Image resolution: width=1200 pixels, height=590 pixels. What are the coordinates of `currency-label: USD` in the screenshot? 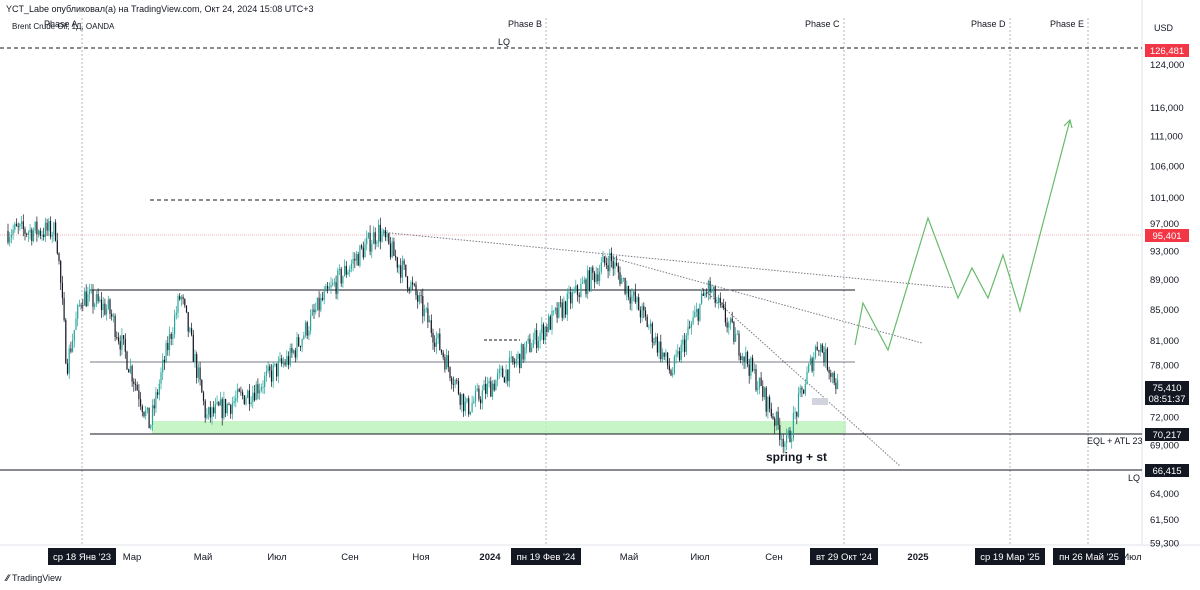 It's located at (1164, 28).